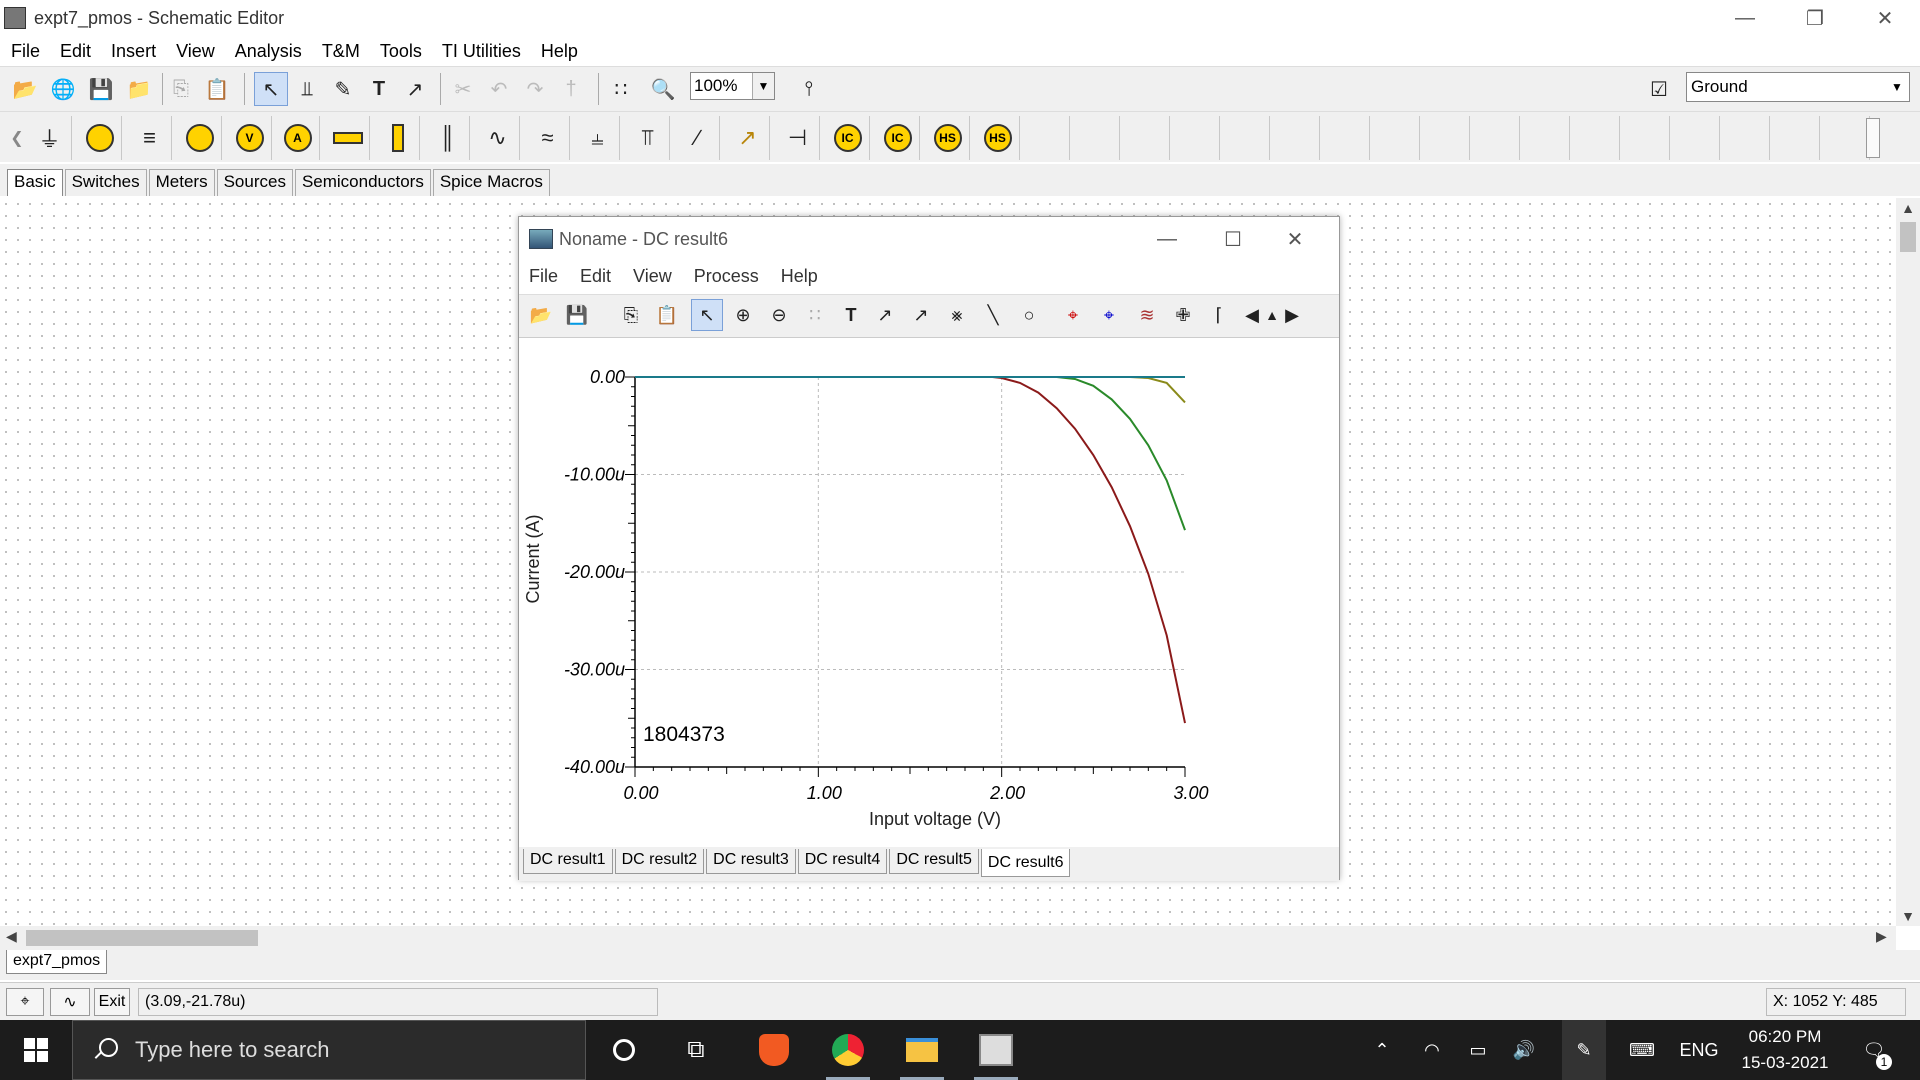 Image resolution: width=1920 pixels, height=1080 pixels. Describe the element at coordinates (726, 275) in the screenshot. I see `menu-process: Process` at that location.